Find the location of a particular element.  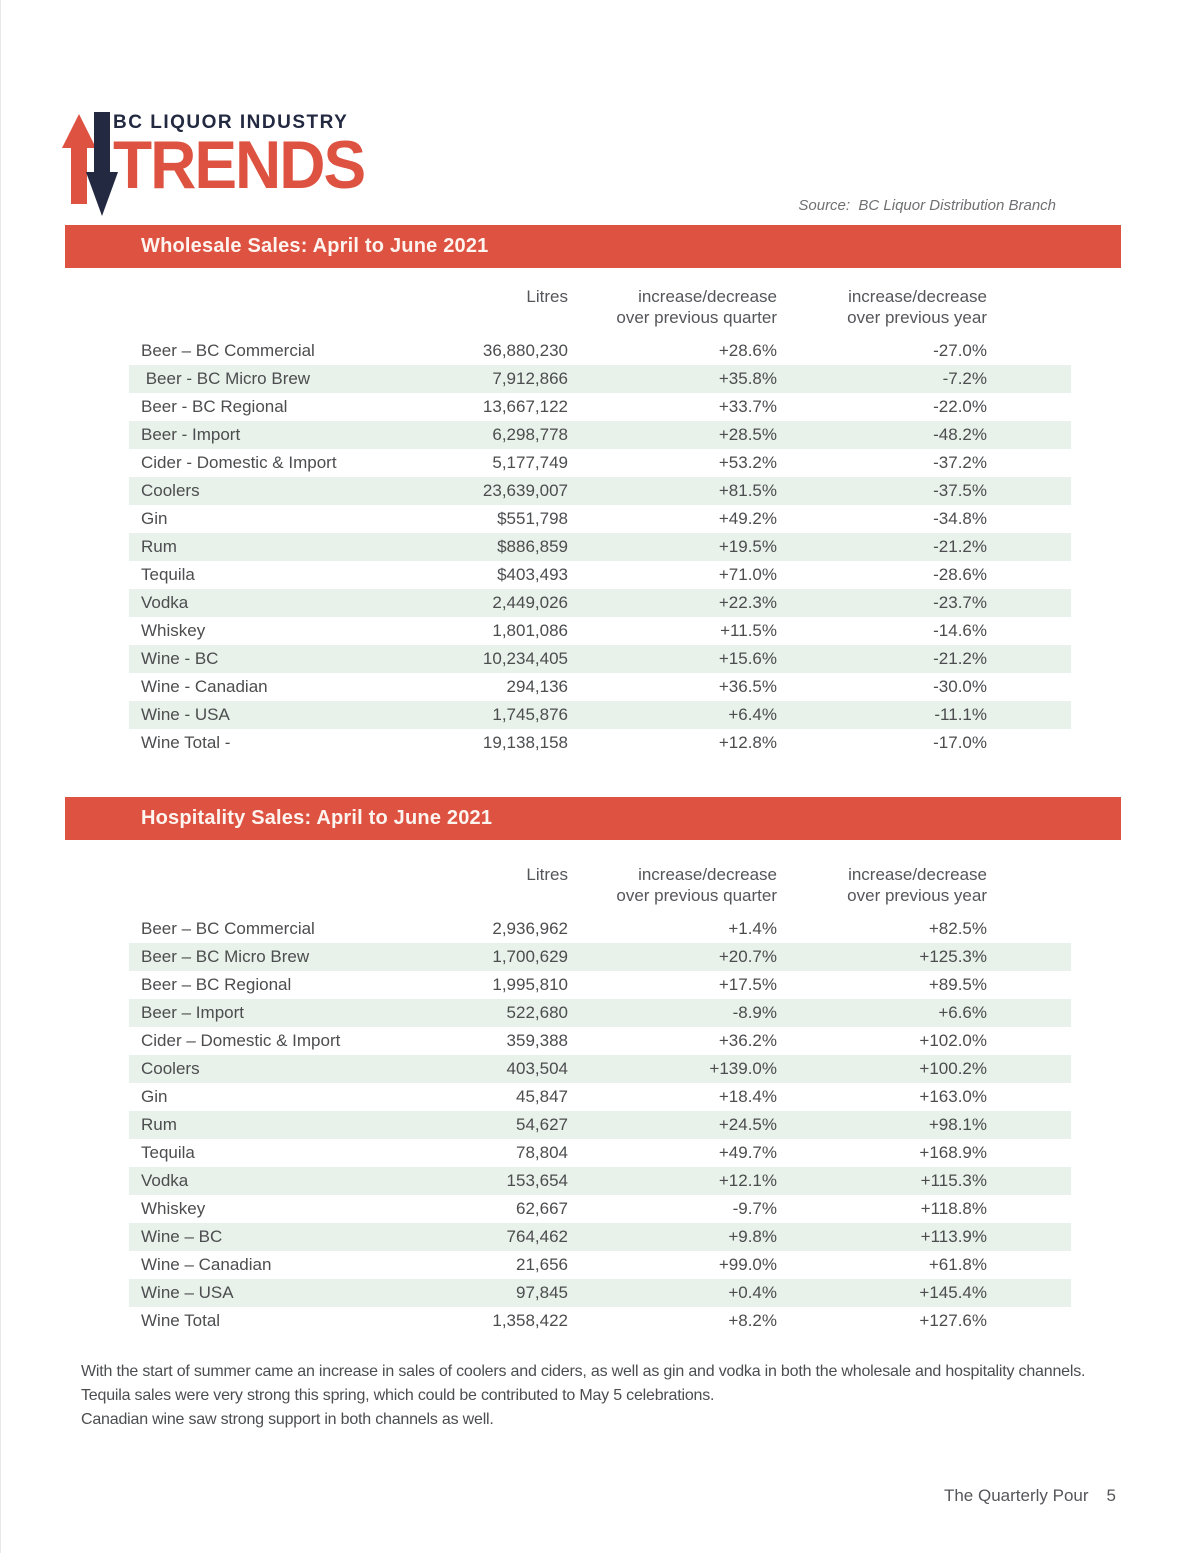

table-row: Vodka 153,654 +12.1% +115.3% is located at coordinates (600, 1181).